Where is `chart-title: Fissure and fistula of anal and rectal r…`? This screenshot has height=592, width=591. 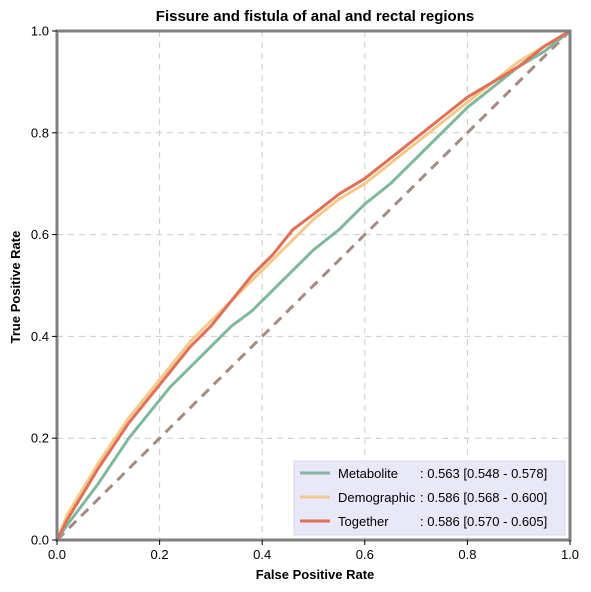 chart-title: Fissure and fistula of anal and rectal r… is located at coordinates (315, 16).